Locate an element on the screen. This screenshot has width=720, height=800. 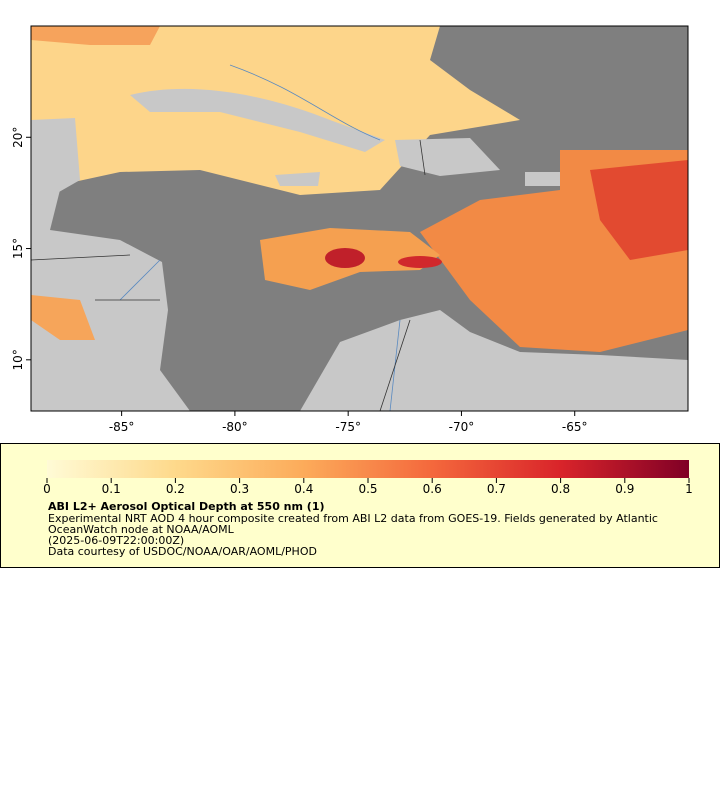
legend-line: OceanWatch node at NOAA/AOML is located at coordinates (141, 529).